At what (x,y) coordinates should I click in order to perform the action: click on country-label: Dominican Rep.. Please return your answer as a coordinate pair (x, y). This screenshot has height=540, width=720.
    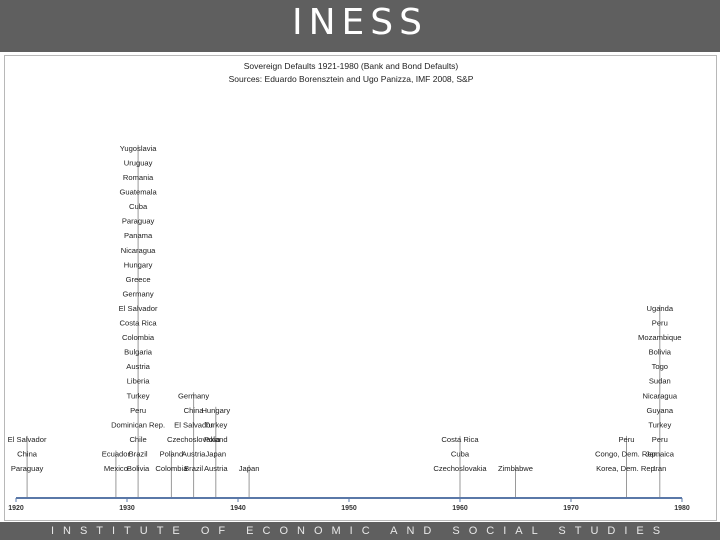
    Looking at the image, I should click on (138, 424).